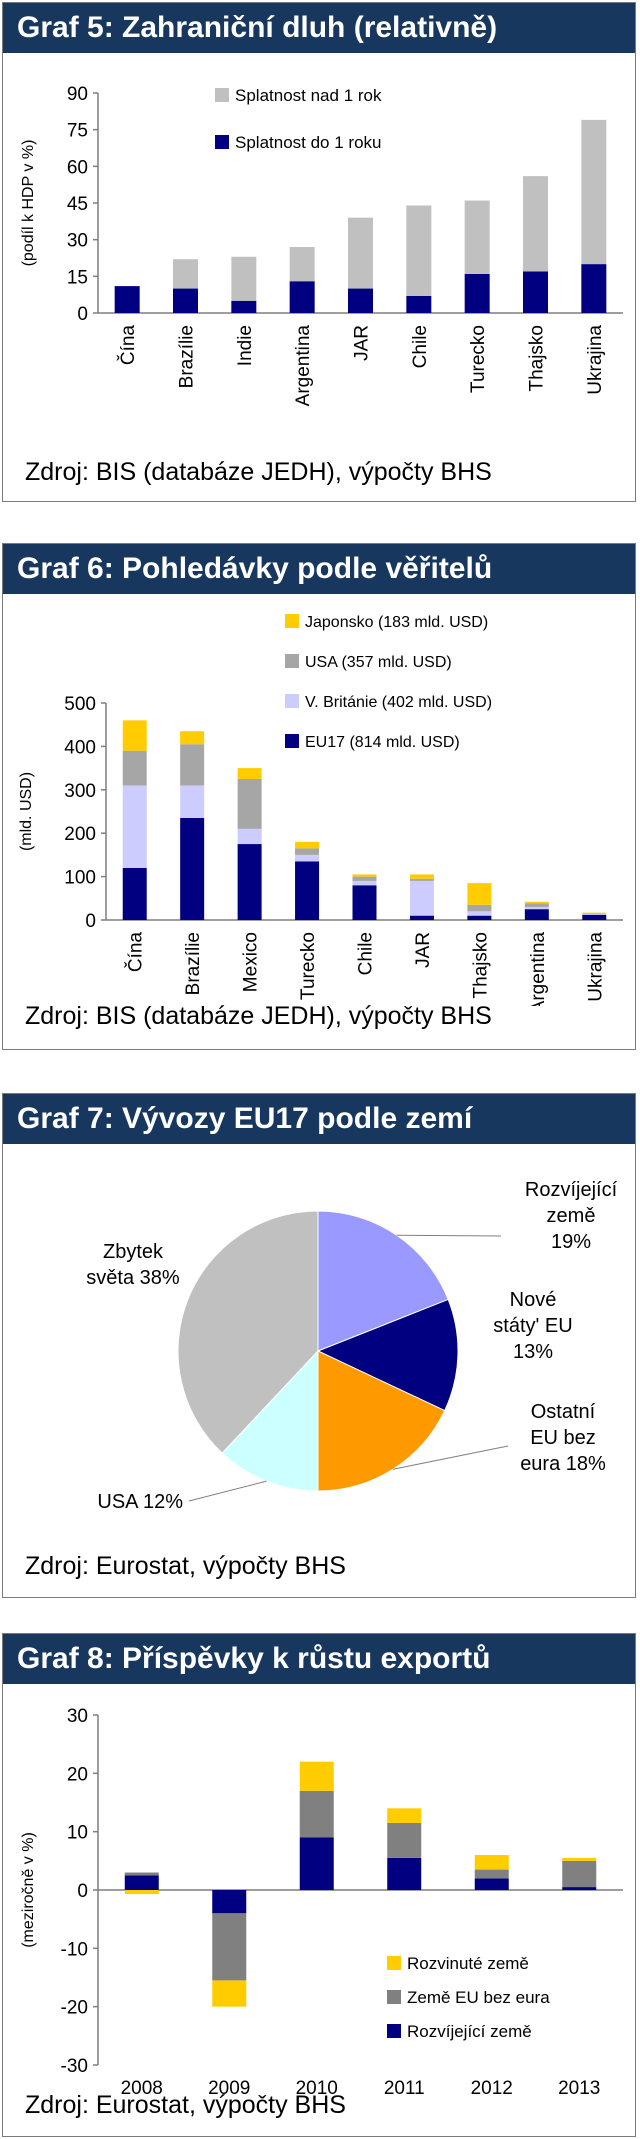  What do you see at coordinates (480, 965) in the screenshot?
I see `x-tick-label: Thajsko` at bounding box center [480, 965].